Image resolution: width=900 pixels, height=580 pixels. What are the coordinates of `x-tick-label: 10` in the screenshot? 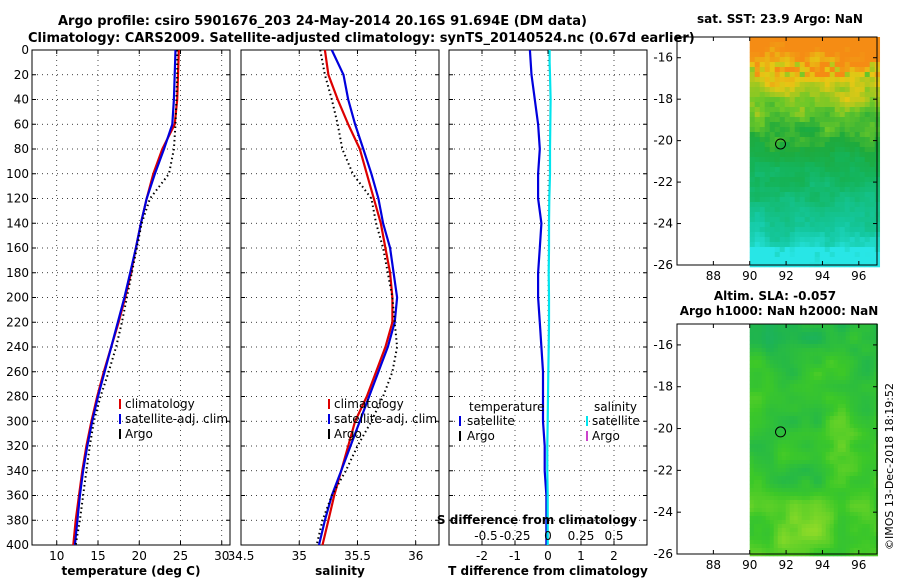 It's located at (56, 556).